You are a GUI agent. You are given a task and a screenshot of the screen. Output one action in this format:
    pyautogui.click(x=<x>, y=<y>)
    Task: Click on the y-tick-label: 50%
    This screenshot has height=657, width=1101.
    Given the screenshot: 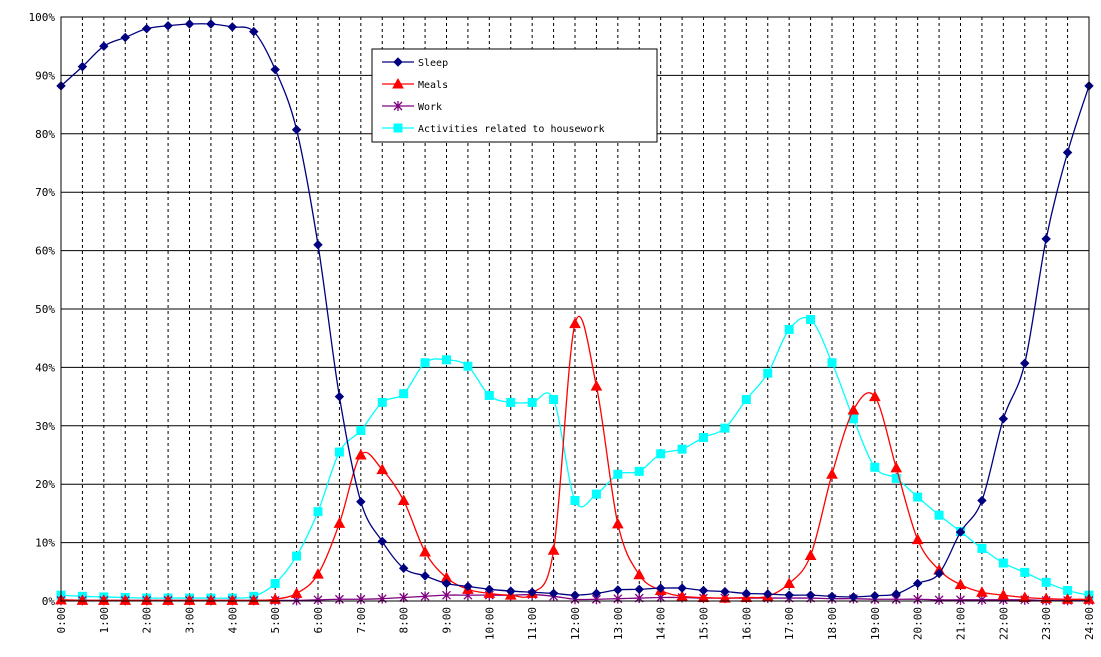 What is the action you would take?
    pyautogui.click(x=45, y=309)
    